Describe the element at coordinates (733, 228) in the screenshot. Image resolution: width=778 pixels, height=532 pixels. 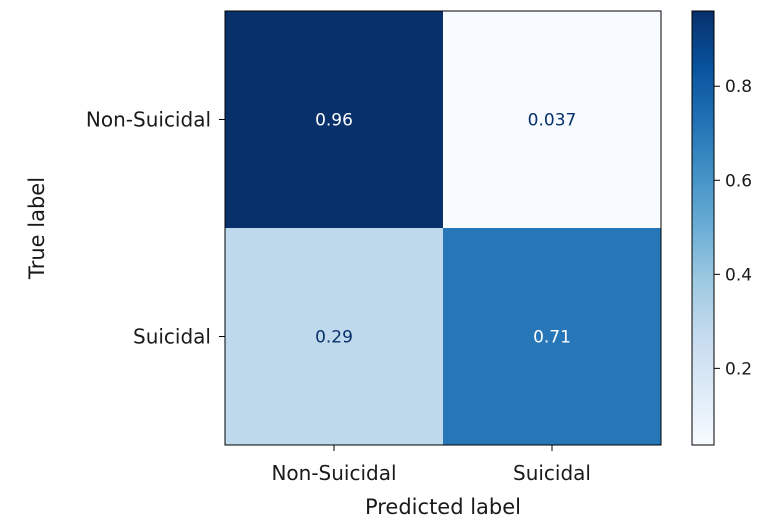
I see `colorbar-ticks: 0.2 0.4 0.6 0.8` at that location.